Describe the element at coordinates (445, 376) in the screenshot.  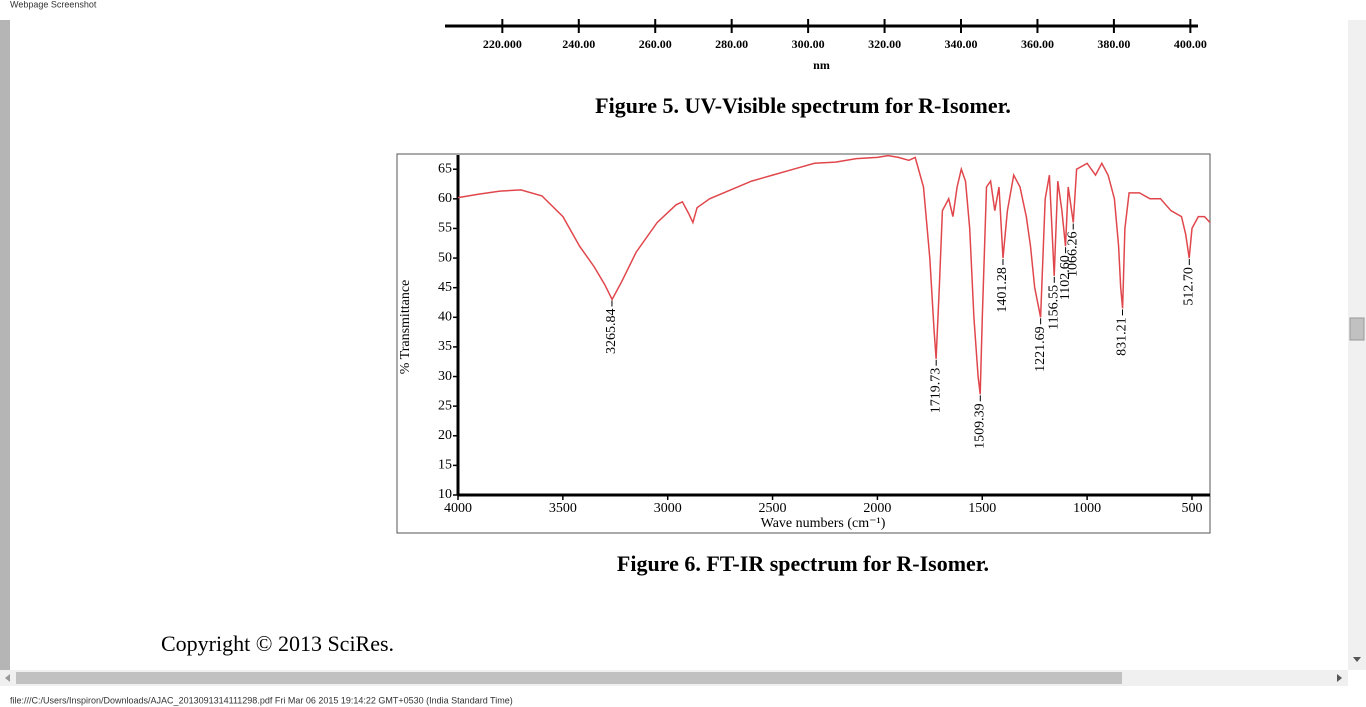
I see `y-tick-label: 30` at that location.